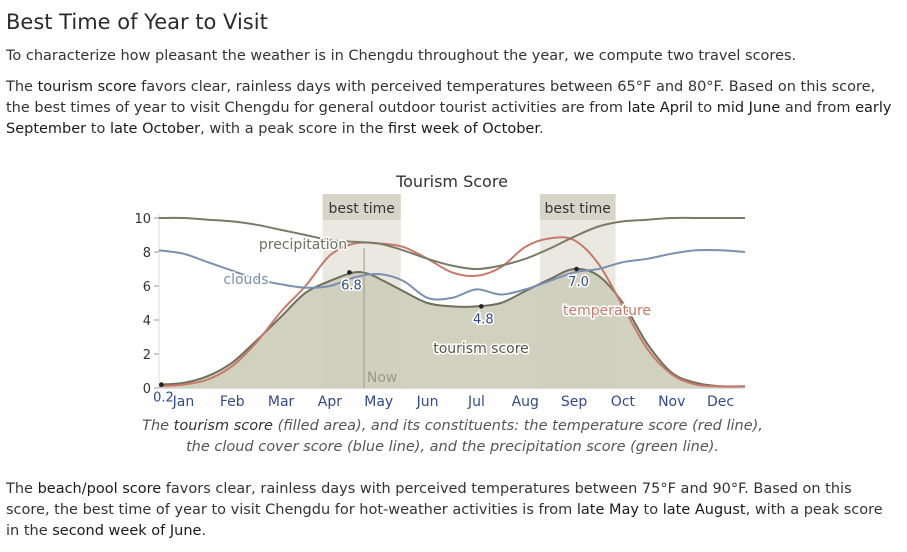  Describe the element at coordinates (476, 402) in the screenshot. I see `month-label-jul: Jul` at that location.